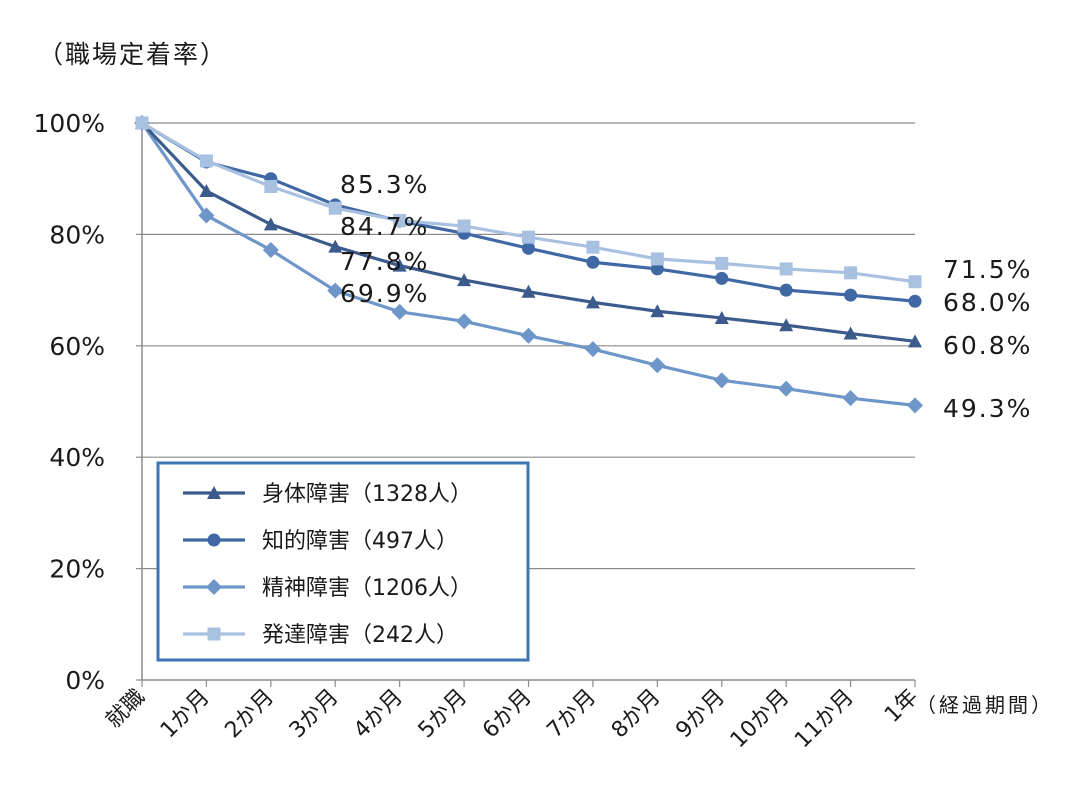  What do you see at coordinates (700, 714) in the screenshot?
I see `x-tick-label: 9か月` at bounding box center [700, 714].